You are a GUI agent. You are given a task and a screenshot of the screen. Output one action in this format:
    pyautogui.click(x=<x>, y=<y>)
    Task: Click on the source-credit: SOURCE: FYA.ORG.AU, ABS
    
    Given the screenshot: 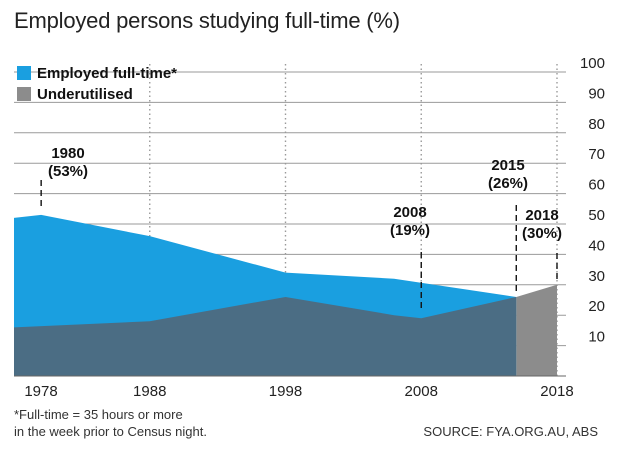 What is the action you would take?
    pyautogui.click(x=510, y=431)
    